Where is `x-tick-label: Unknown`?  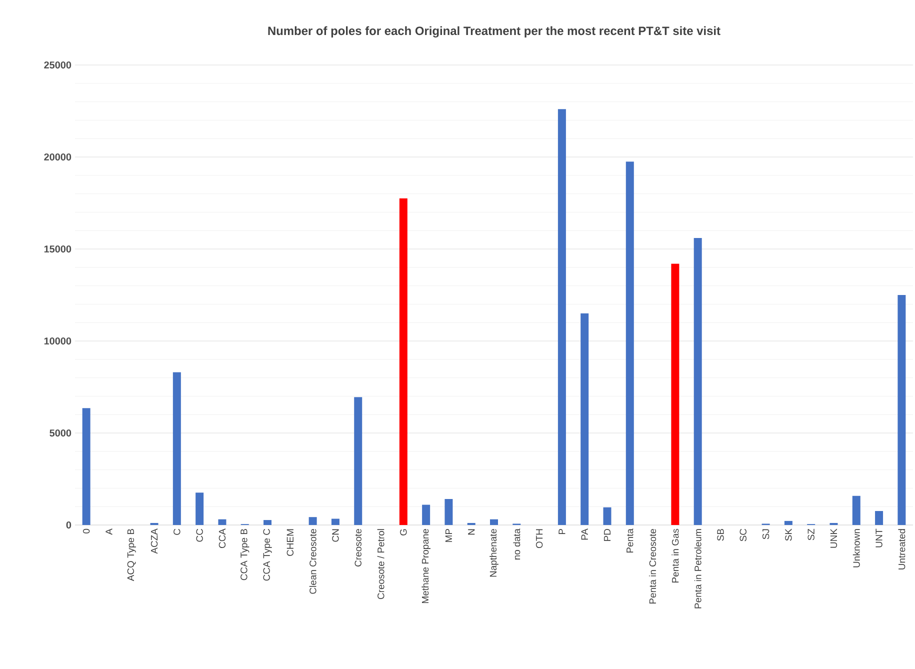
x-tick-label: Unknown is located at coordinates (856, 548).